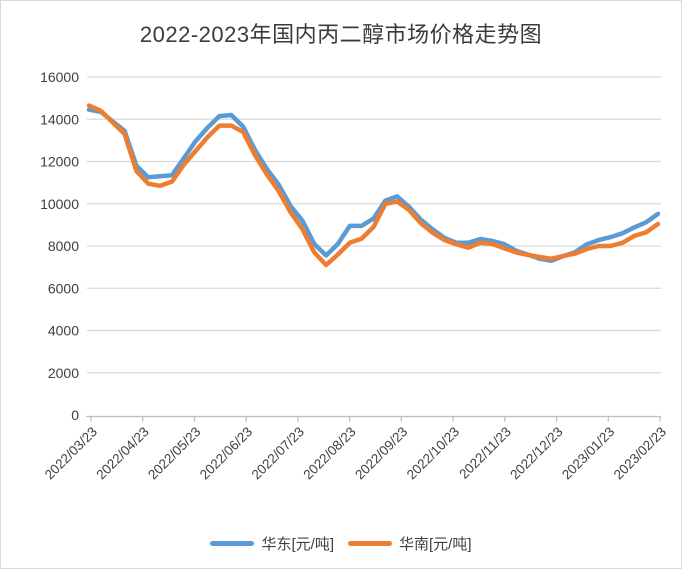 The height and width of the screenshot is (569, 682). Describe the element at coordinates (174, 453) in the screenshot. I see `x-axis-tick-label: 2022/05/23` at that location.